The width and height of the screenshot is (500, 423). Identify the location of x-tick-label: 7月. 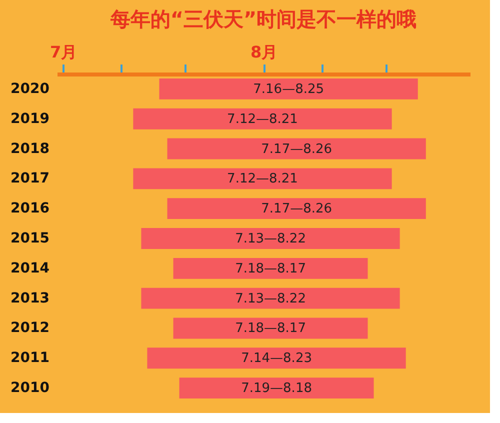
(64, 52).